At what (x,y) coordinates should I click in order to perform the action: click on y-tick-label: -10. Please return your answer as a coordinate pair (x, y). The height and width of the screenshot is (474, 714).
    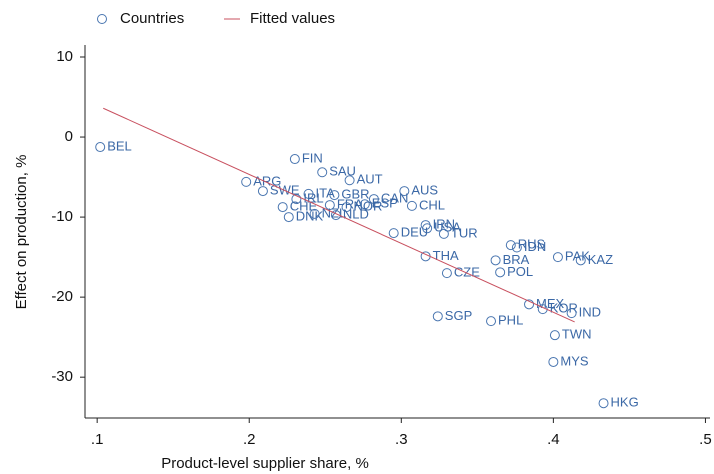
    Looking at the image, I should click on (62, 216).